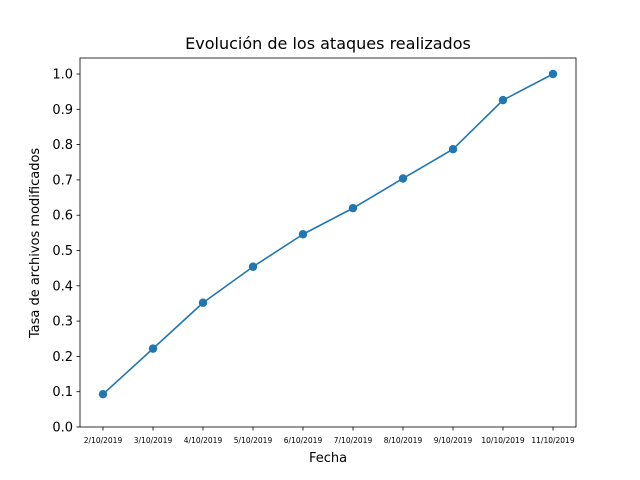 Image resolution: width=640 pixels, height=480 pixels. I want to click on y-axis-label: Tasa de archivos modificados, so click(35, 244).